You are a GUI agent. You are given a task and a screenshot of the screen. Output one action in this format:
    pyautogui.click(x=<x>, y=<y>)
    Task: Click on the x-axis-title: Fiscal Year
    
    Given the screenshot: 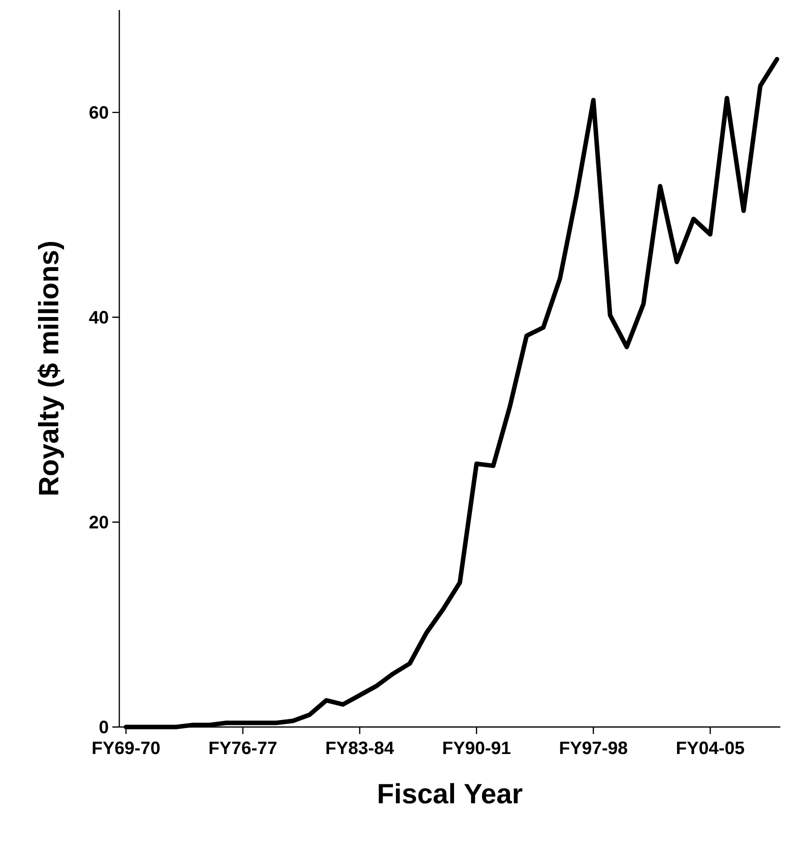 What is the action you would take?
    pyautogui.click(x=450, y=793)
    